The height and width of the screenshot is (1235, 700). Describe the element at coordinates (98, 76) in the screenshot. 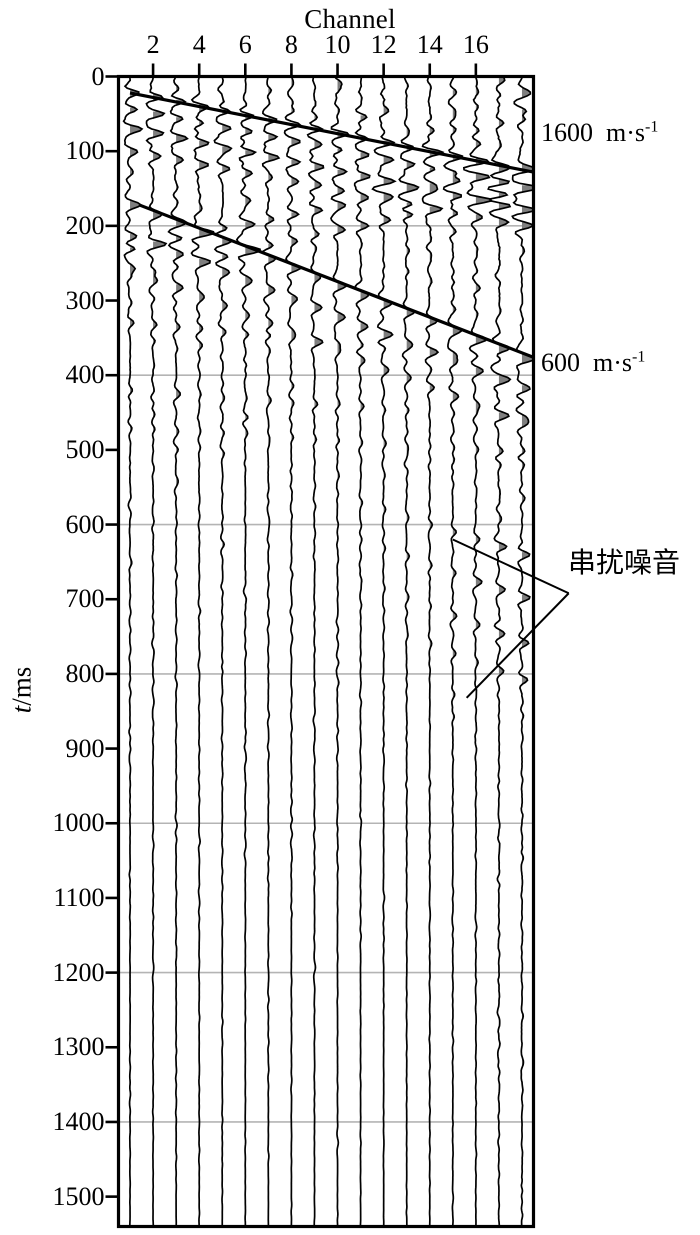

I see `y-tick-label-0: 0` at that location.